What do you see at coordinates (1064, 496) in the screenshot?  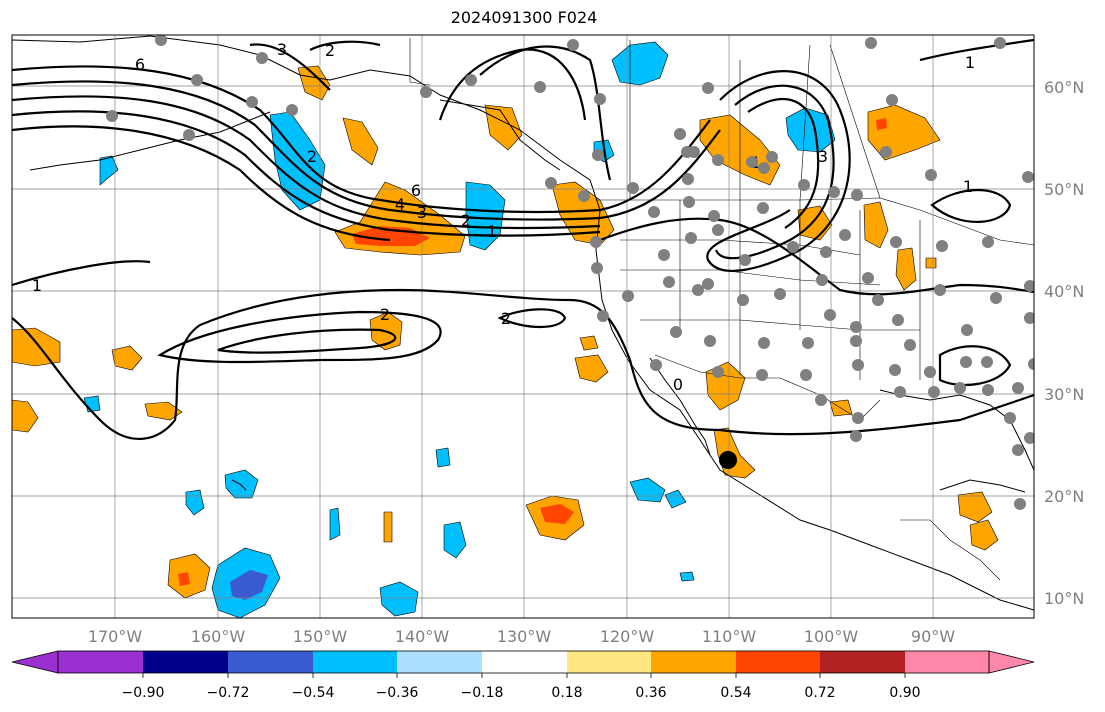 I see `lat-label: 20°N` at bounding box center [1064, 496].